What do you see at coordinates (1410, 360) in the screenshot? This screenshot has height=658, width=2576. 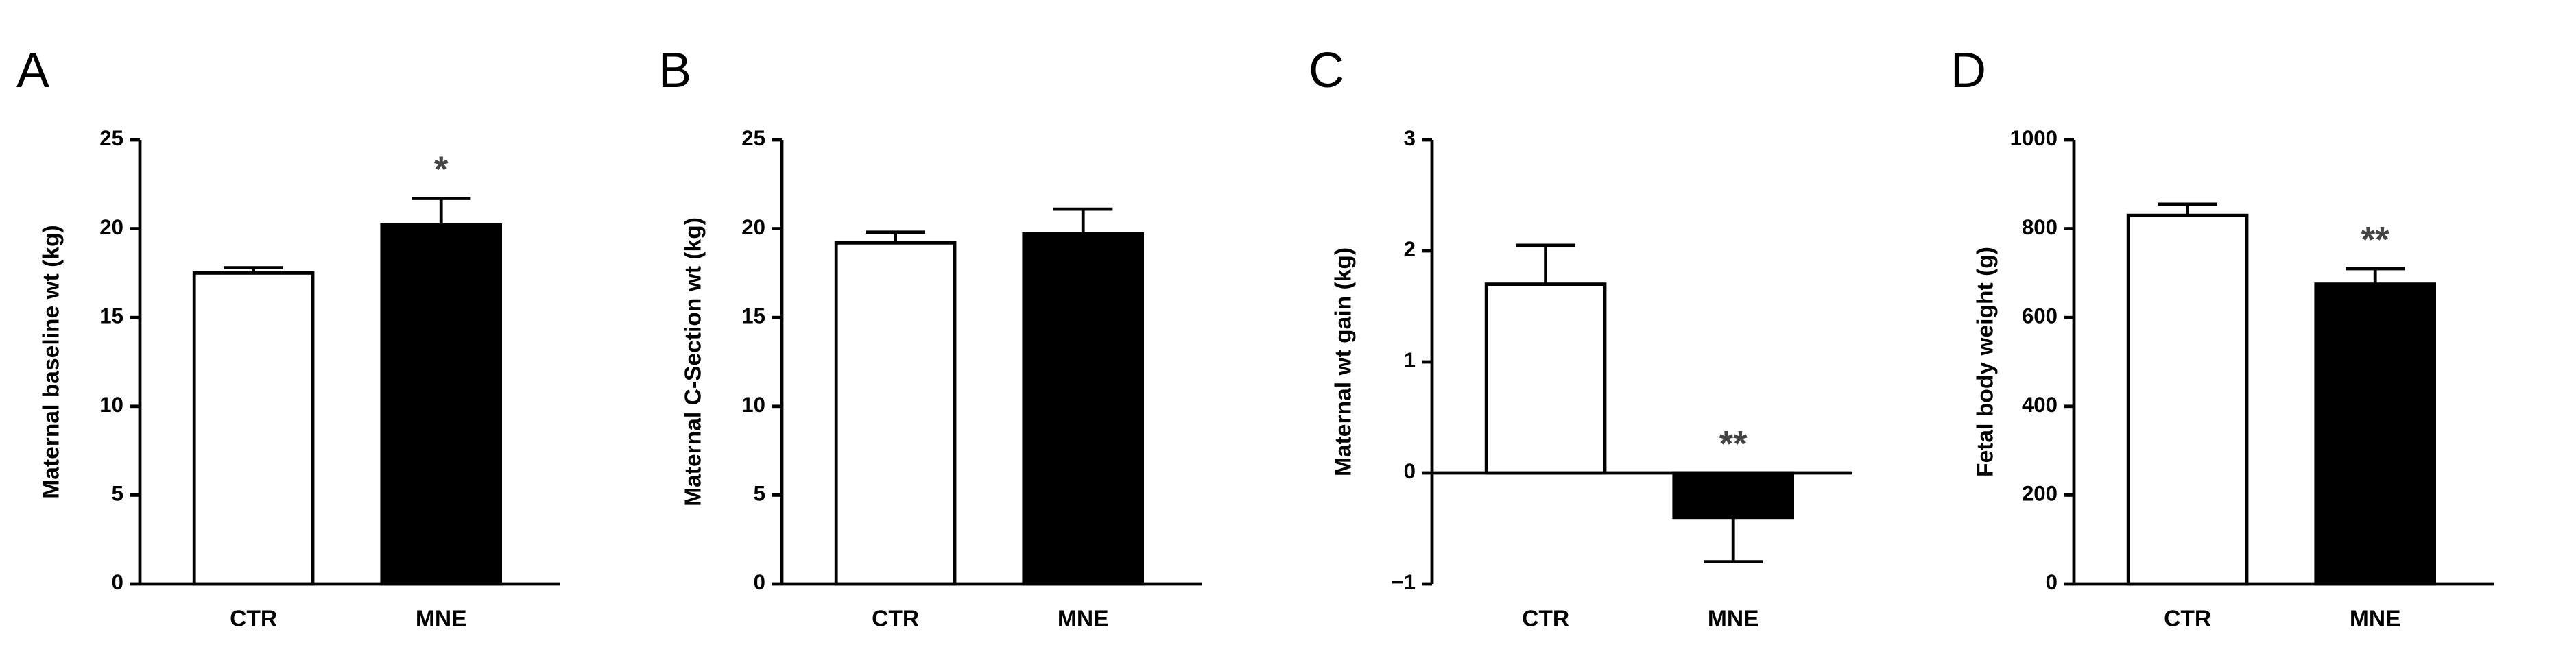 I see `y-tick-label: 1` at bounding box center [1410, 360].